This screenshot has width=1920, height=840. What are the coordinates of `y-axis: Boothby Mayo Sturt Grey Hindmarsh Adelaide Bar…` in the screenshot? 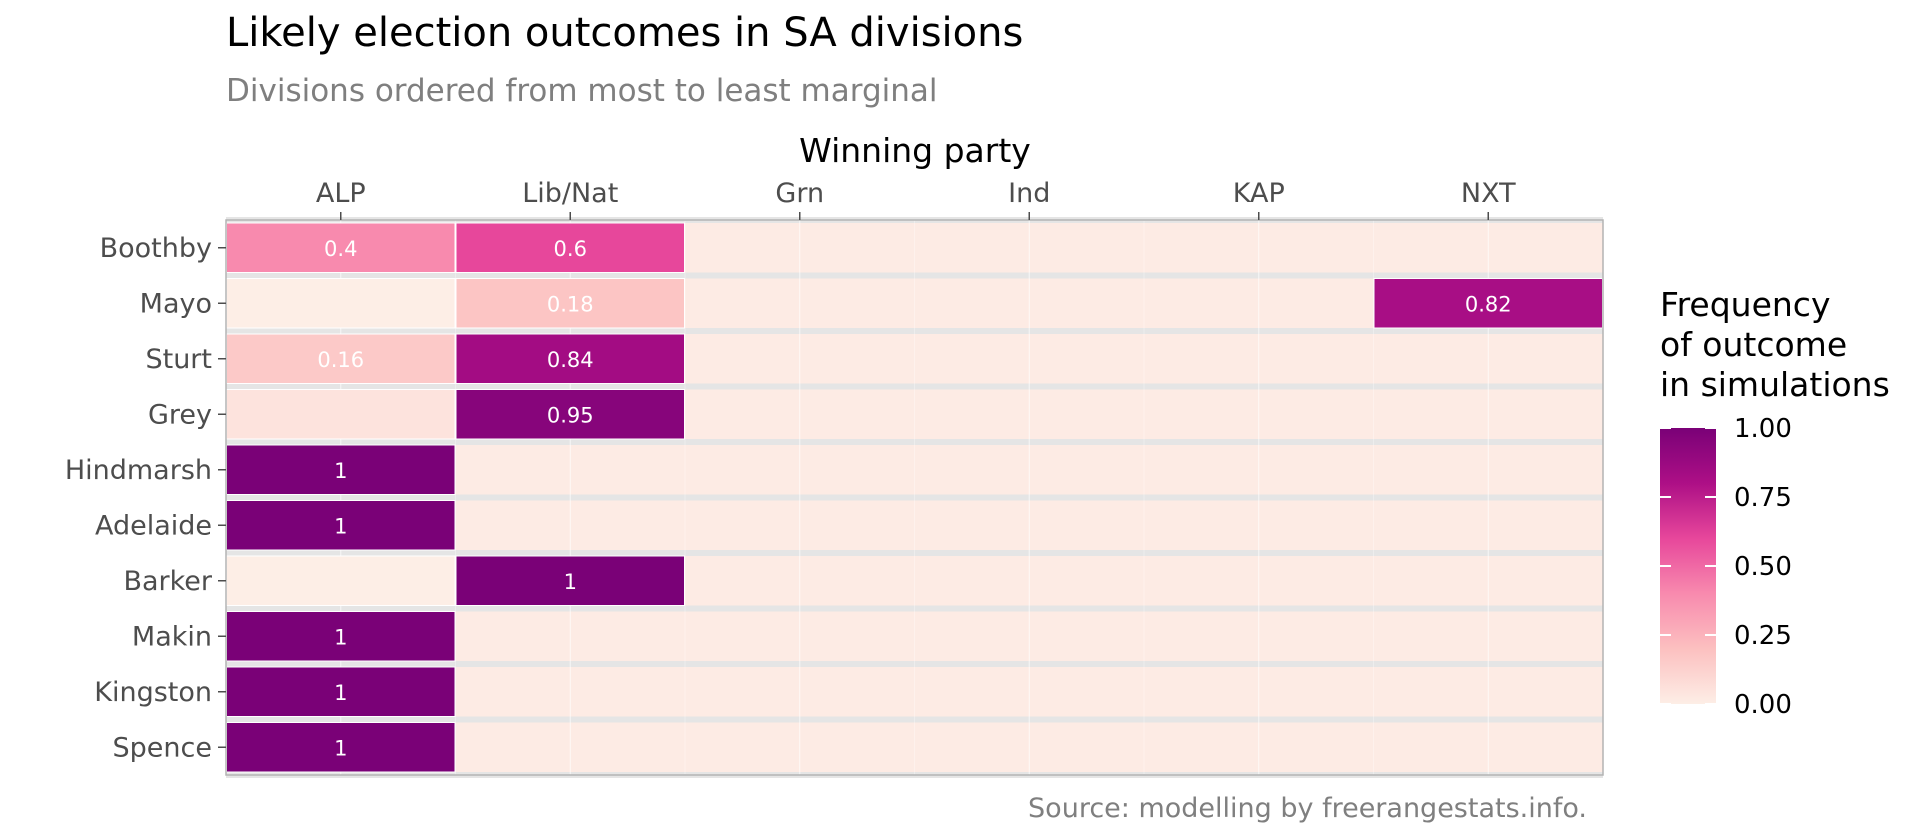 It's located at (145, 498).